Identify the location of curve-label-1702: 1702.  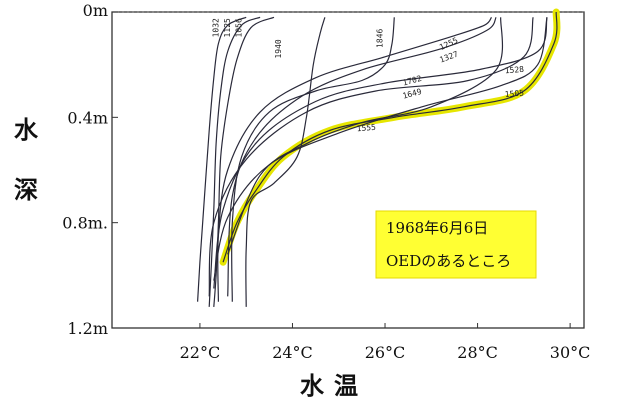
(412, 81).